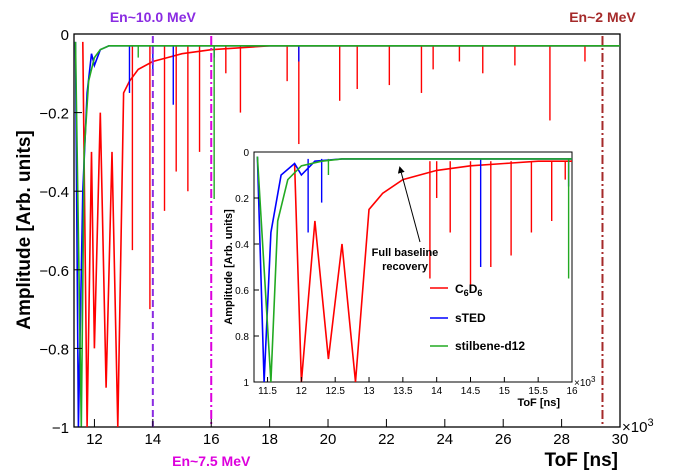  I want to click on inset-y-tick-label: 0.4, so click(242, 245).